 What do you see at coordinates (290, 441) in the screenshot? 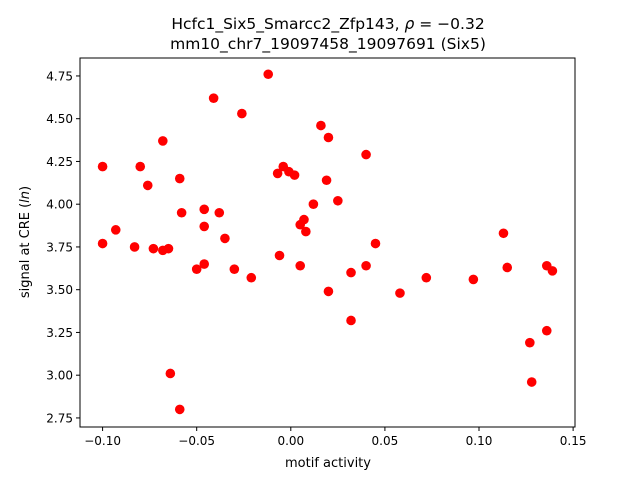
I see `x-tick-label: 0.00` at bounding box center [290, 441].